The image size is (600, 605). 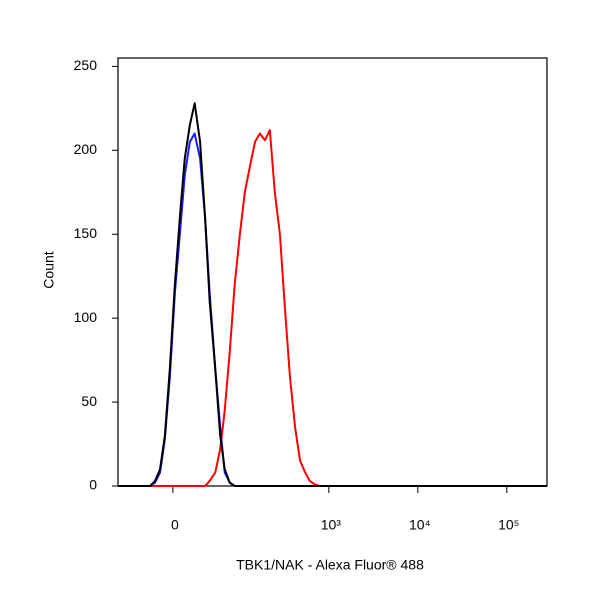 What do you see at coordinates (86, 149) in the screenshot?
I see `y-tick-label: 200` at bounding box center [86, 149].